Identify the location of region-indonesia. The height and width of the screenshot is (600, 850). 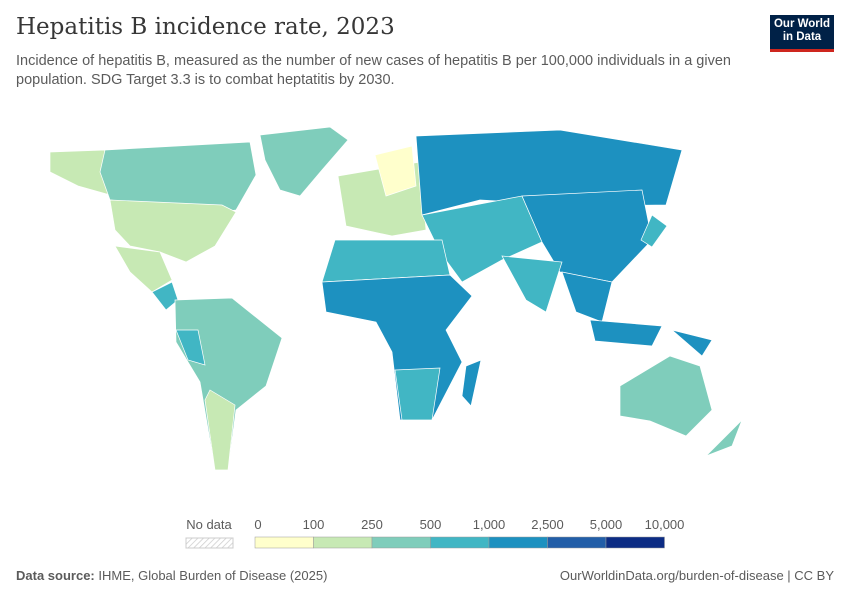
(626, 333).